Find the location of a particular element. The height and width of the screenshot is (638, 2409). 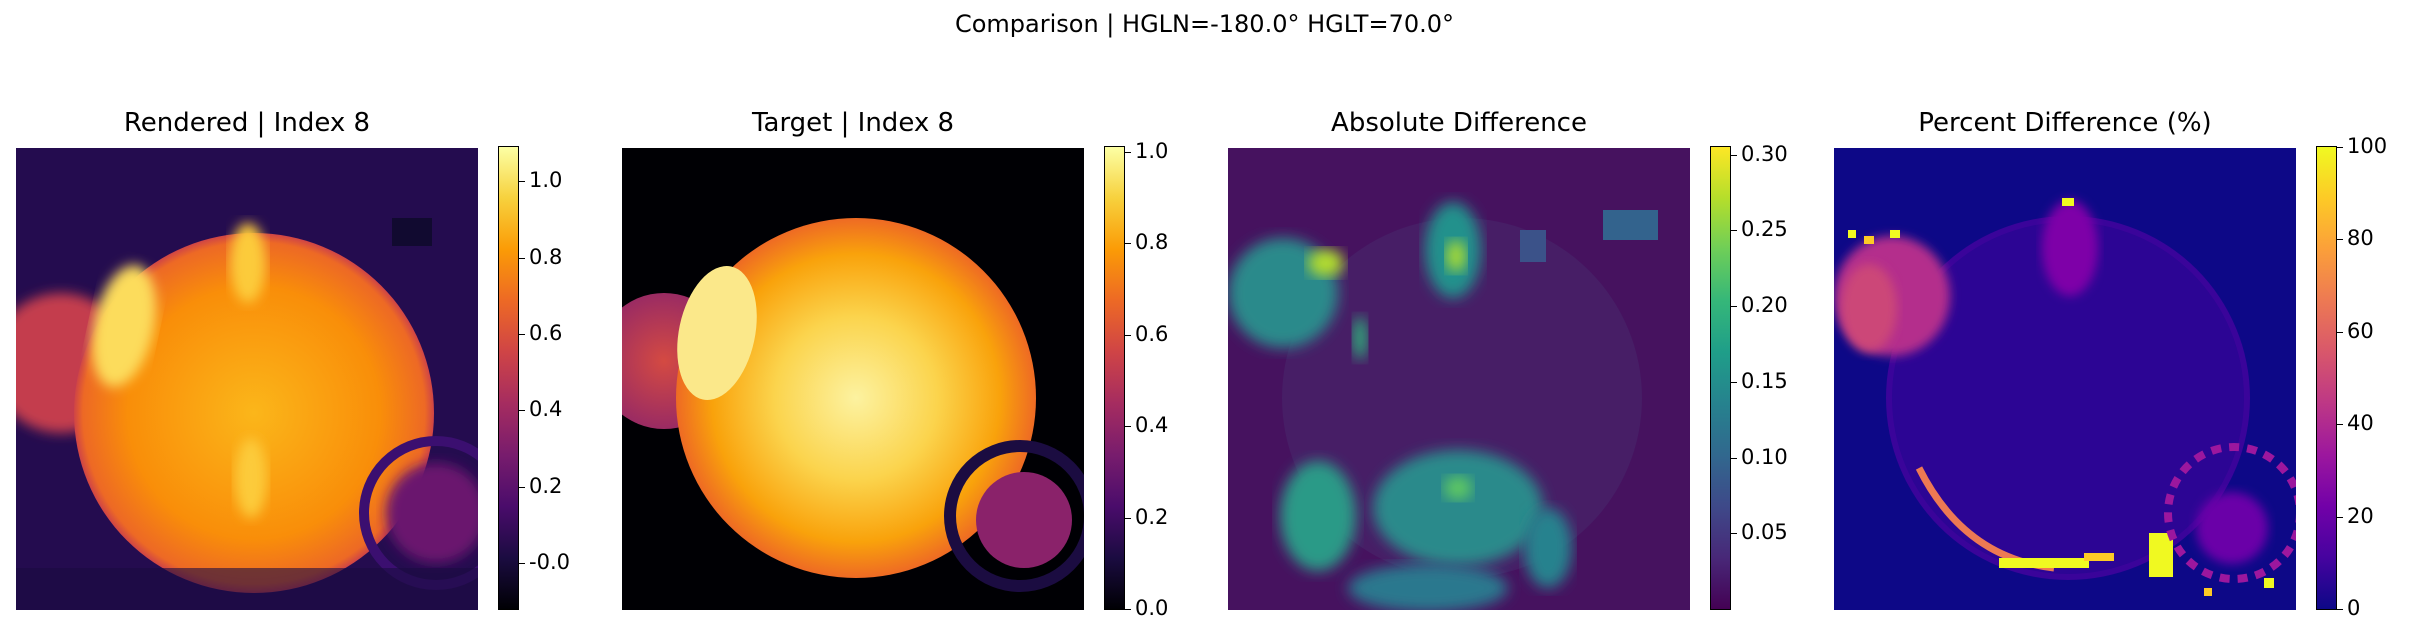

colorbar-tick-label: 0.05 is located at coordinates (1764, 532).